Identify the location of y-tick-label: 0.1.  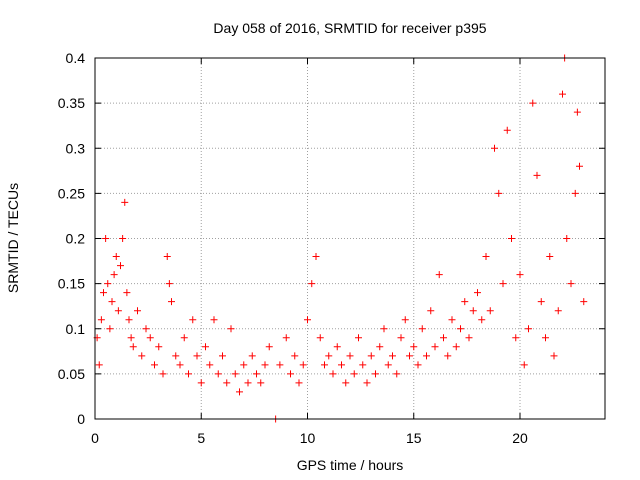
(76, 329).